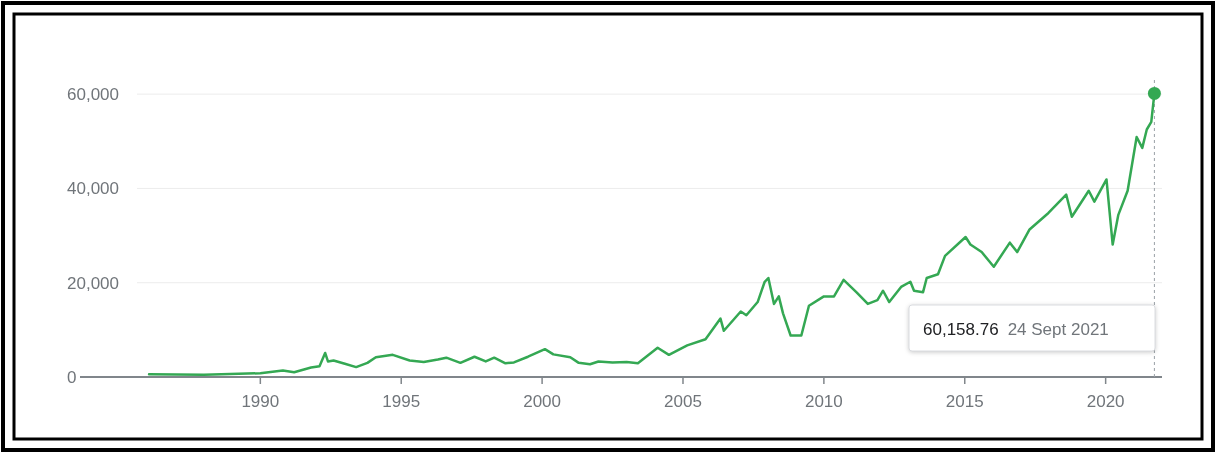 Image resolution: width=1216 pixels, height=453 pixels. I want to click on x-tick-label: 1995, so click(401, 401).